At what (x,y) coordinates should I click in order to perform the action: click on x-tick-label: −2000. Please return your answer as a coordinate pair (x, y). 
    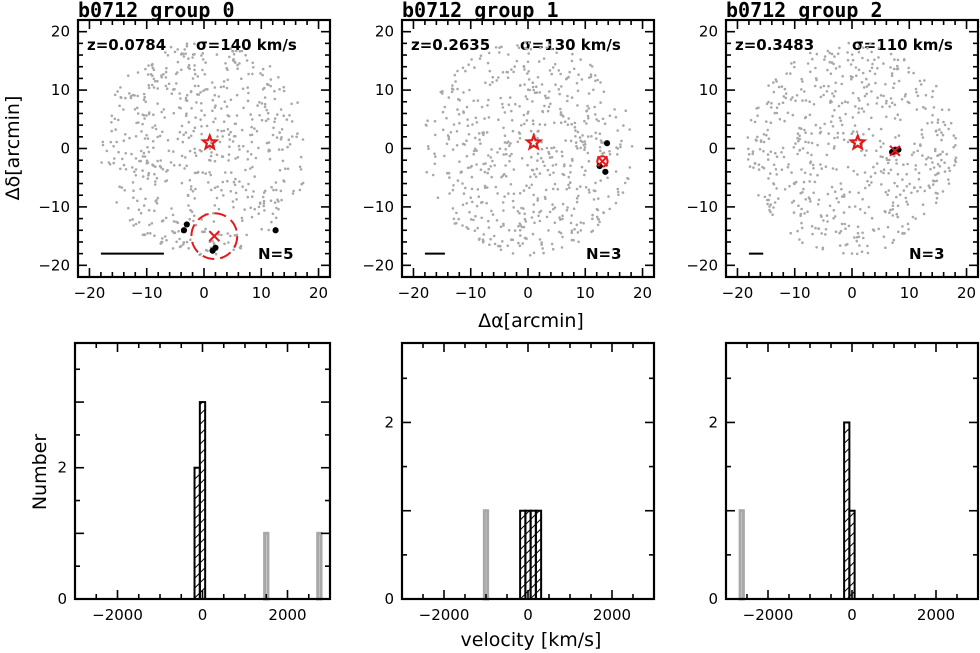
    Looking at the image, I should click on (117, 615).